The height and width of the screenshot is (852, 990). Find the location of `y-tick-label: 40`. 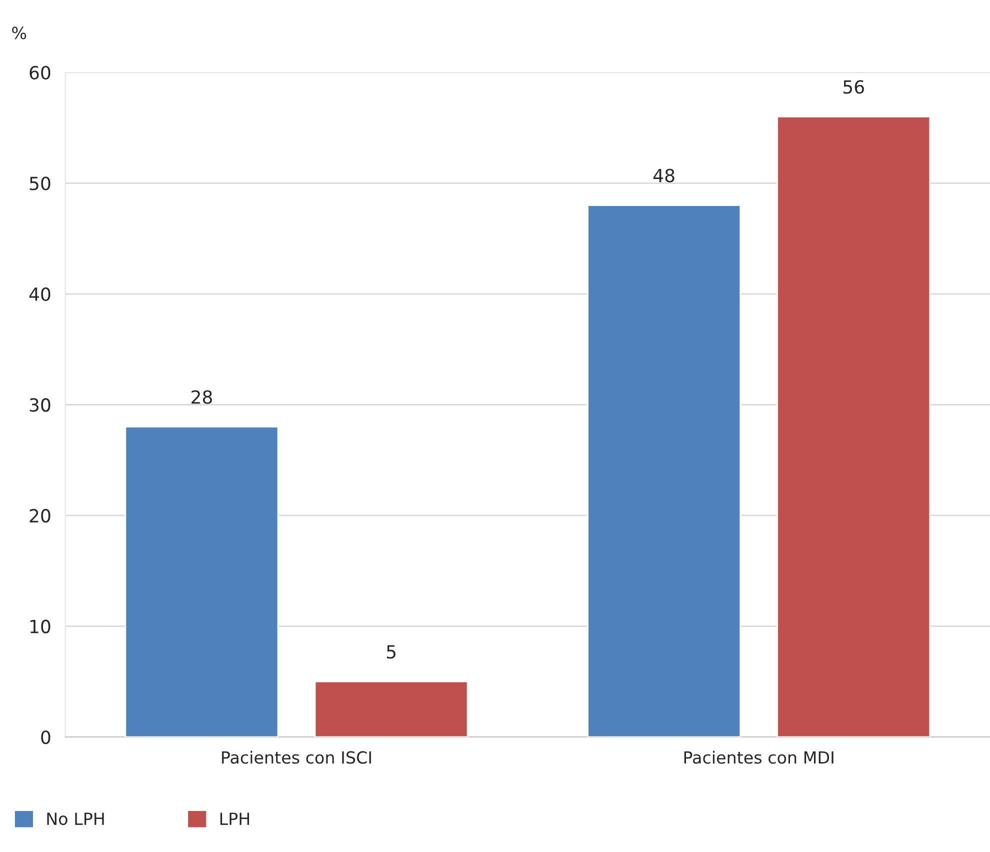

y-tick-label: 40 is located at coordinates (39, 294).